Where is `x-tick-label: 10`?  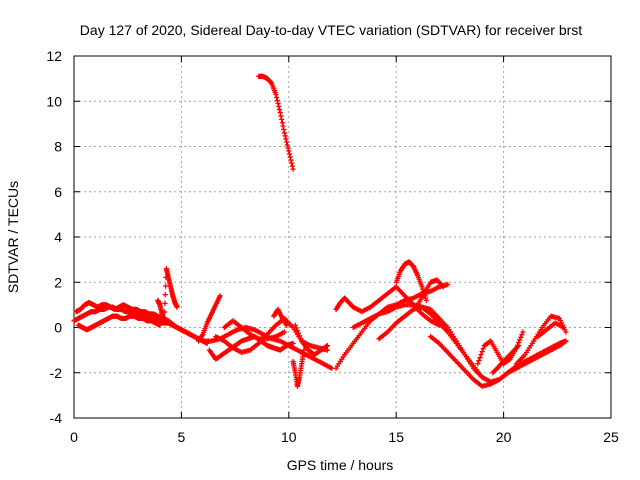
x-tick-label: 10 is located at coordinates (289, 437).